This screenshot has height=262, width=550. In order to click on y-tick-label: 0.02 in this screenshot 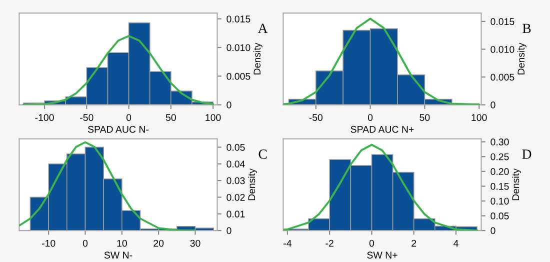, I will do `click(235, 197)`.